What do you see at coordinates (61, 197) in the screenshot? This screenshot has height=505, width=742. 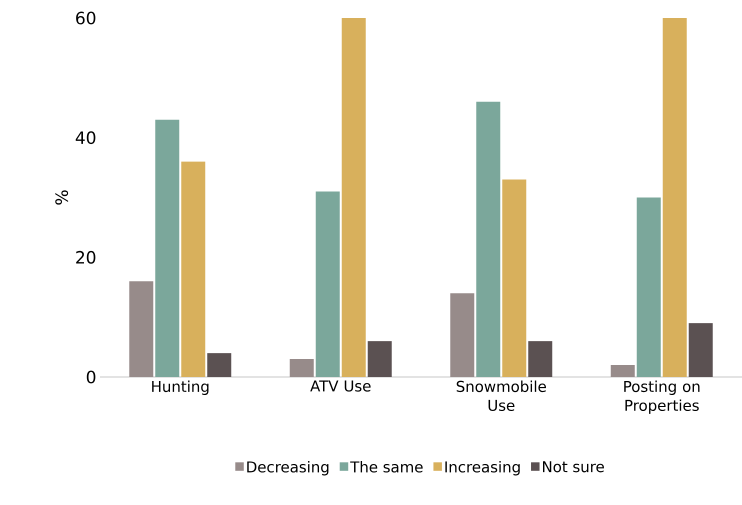 I see `y-axis-title: %` at bounding box center [61, 197].